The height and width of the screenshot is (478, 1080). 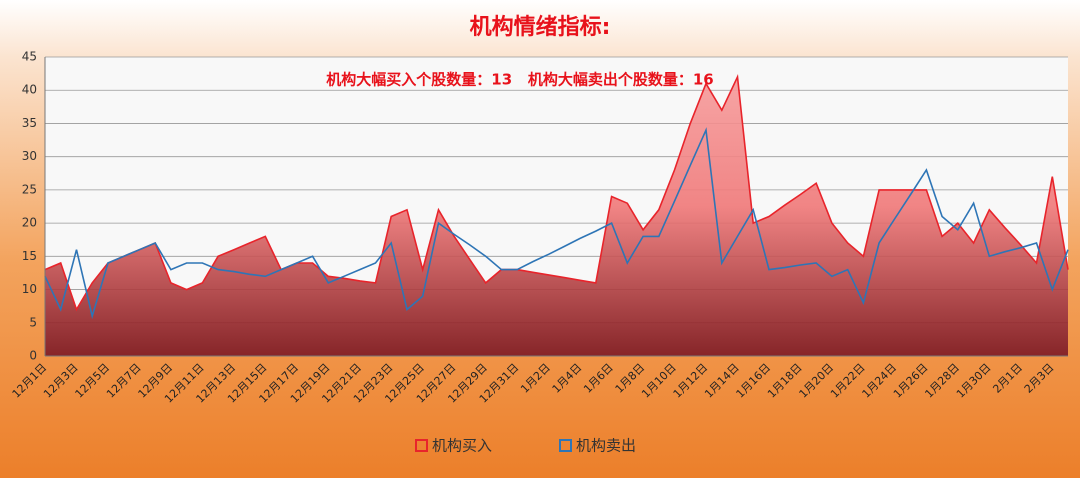 I want to click on y-tick-label: 35, so click(x=29, y=123).